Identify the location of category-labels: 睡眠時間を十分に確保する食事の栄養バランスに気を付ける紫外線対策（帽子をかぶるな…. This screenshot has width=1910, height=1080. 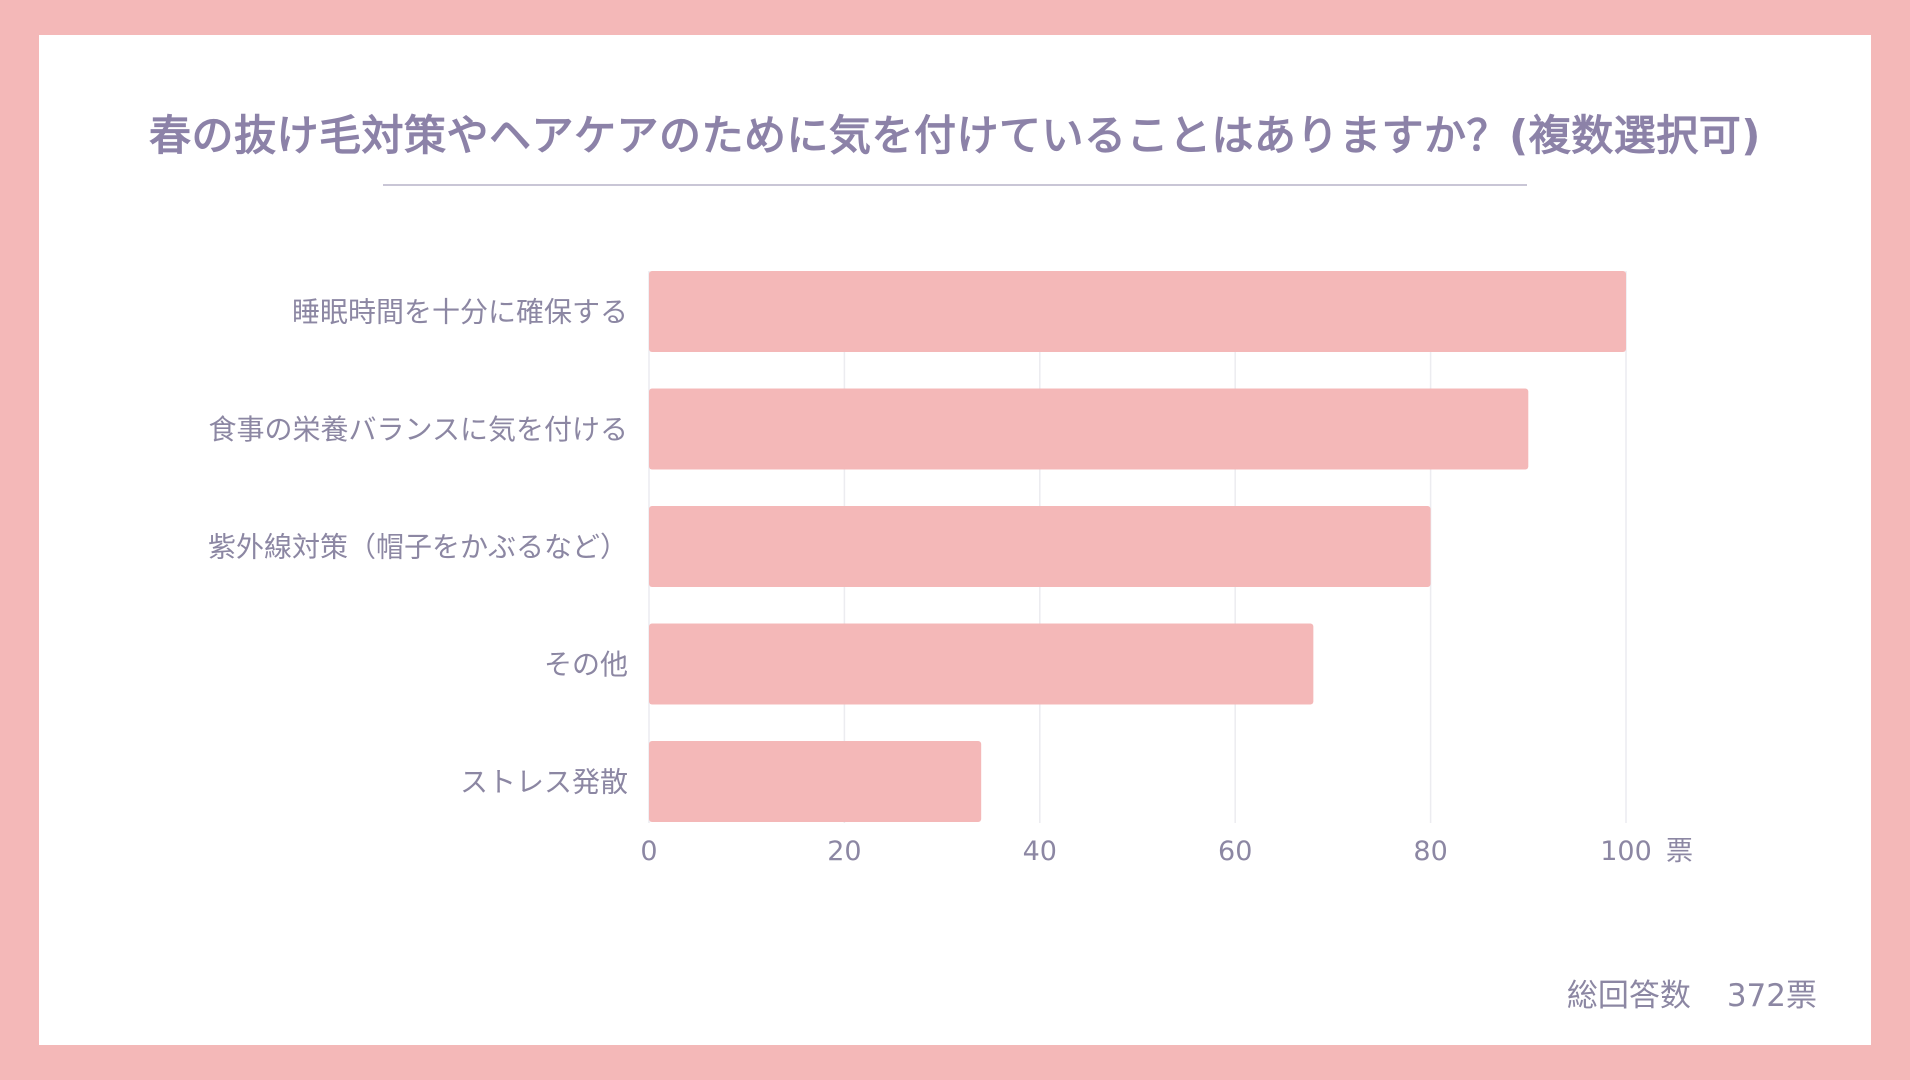
(418, 547).